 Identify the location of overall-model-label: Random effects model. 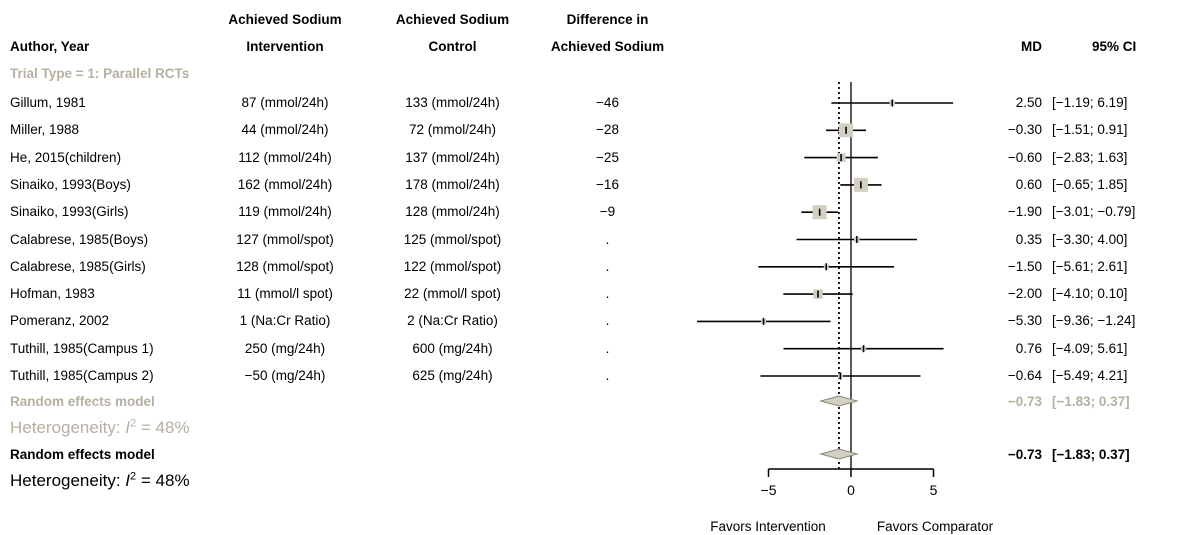
(82, 454).